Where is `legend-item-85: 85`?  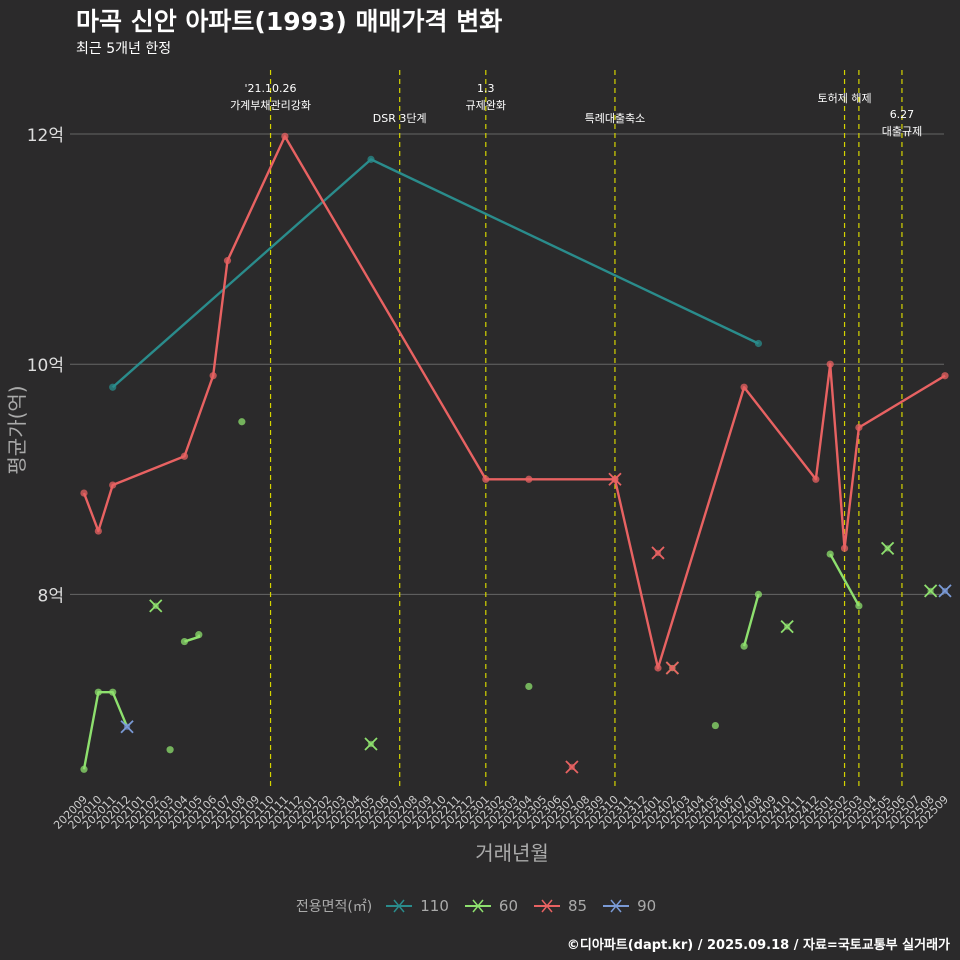 legend-item-85: 85 is located at coordinates (559, 906).